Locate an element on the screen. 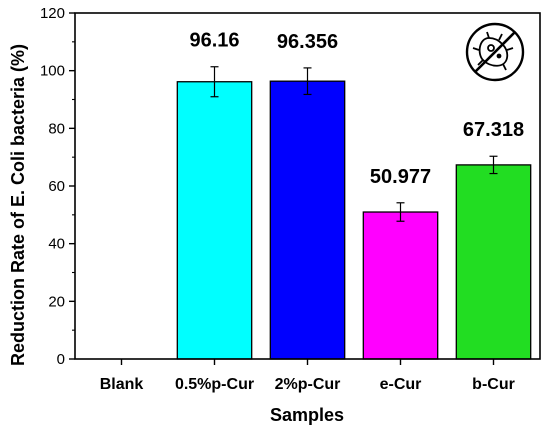 The height and width of the screenshot is (434, 550). data-label: 67.318 is located at coordinates (493, 130).